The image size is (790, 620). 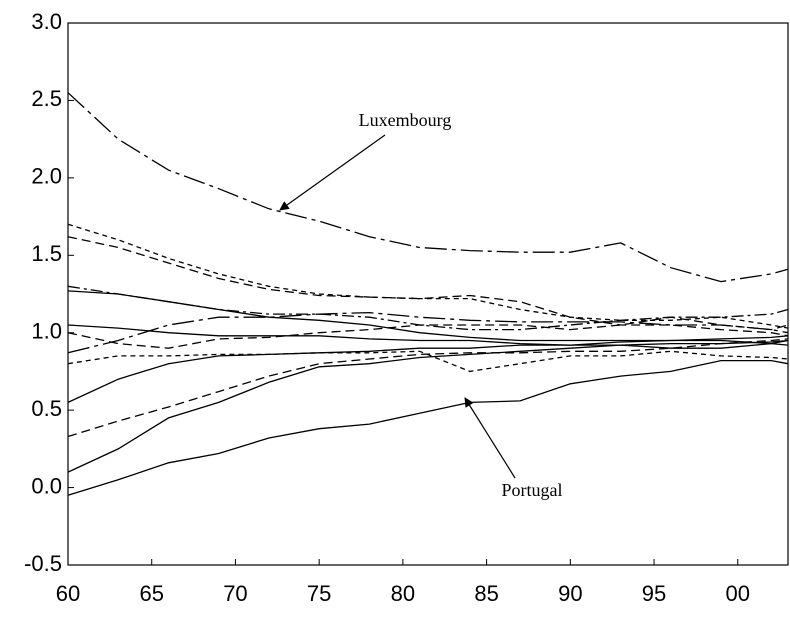 I want to click on x-tick-label: 60, so click(x=68, y=593).